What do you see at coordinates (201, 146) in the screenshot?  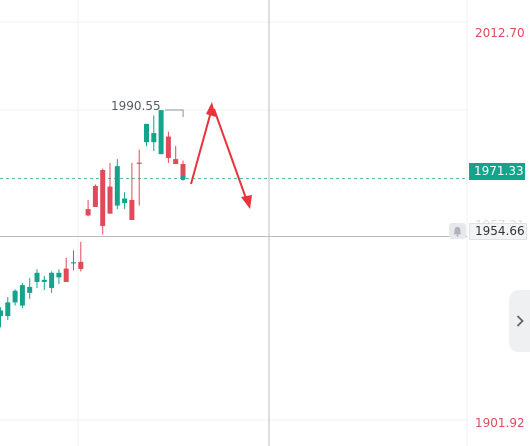 I see `up-arrow-line` at bounding box center [201, 146].